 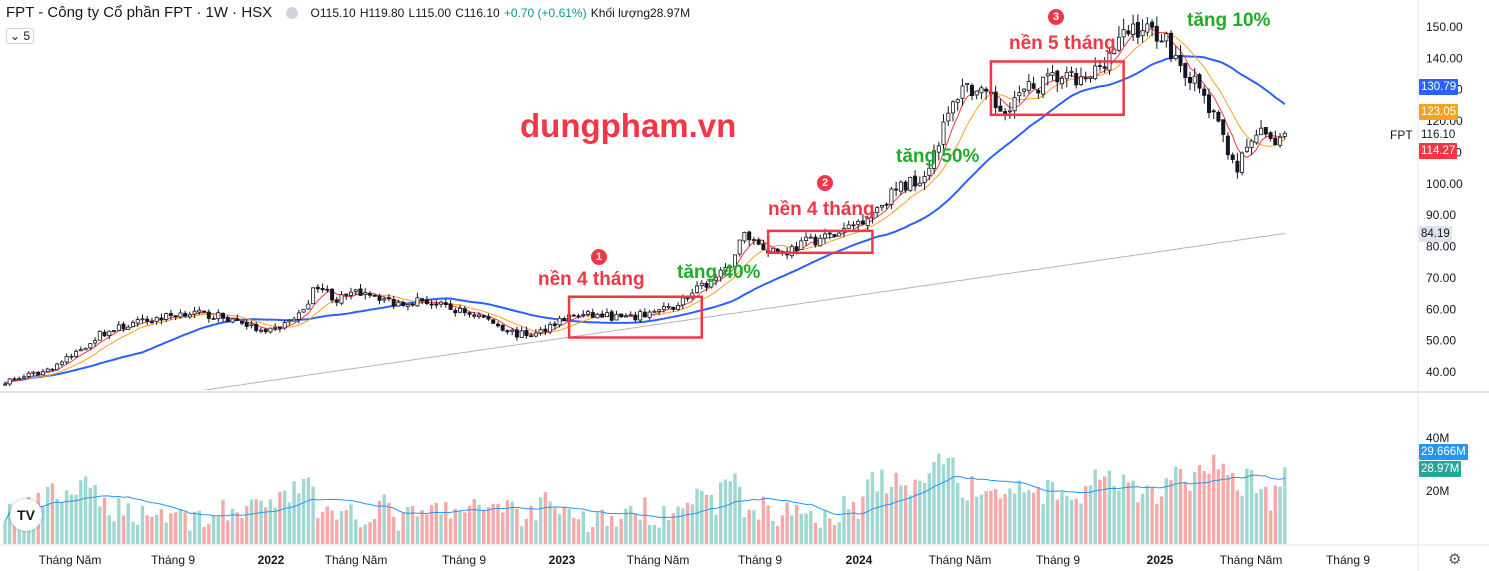 I want to click on settings-gear-icon: ⚙, so click(x=1455, y=559).